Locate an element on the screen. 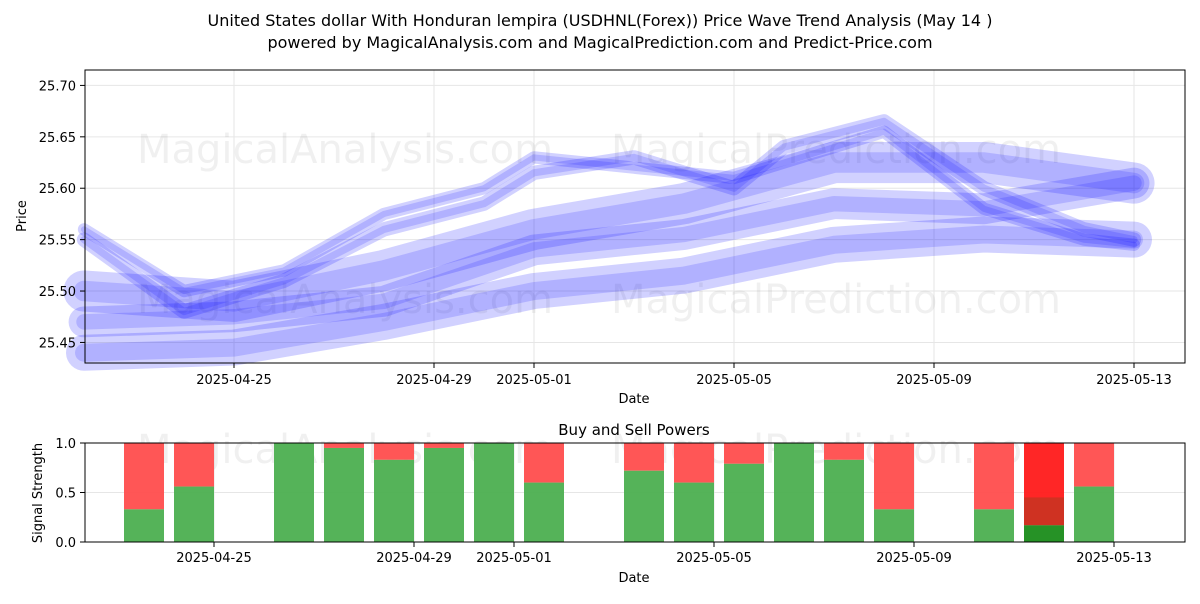 This screenshot has height=604, width=1200. price-ytick-label-3: 25.60 is located at coordinates (57, 189).